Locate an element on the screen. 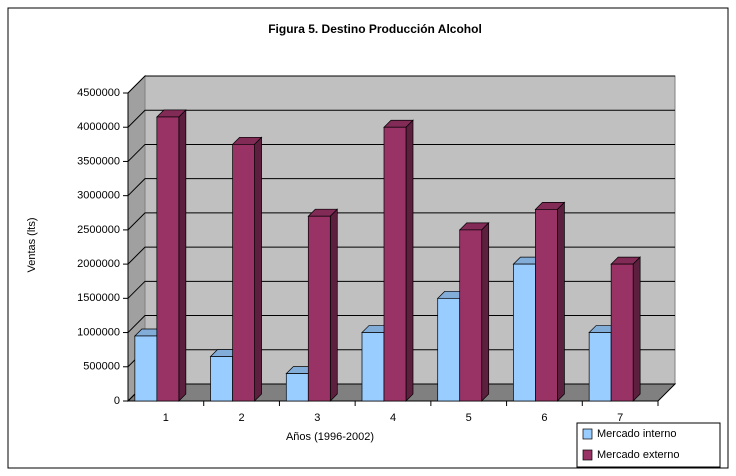 The height and width of the screenshot is (476, 736). x-tick-label: 3 is located at coordinates (317, 418).